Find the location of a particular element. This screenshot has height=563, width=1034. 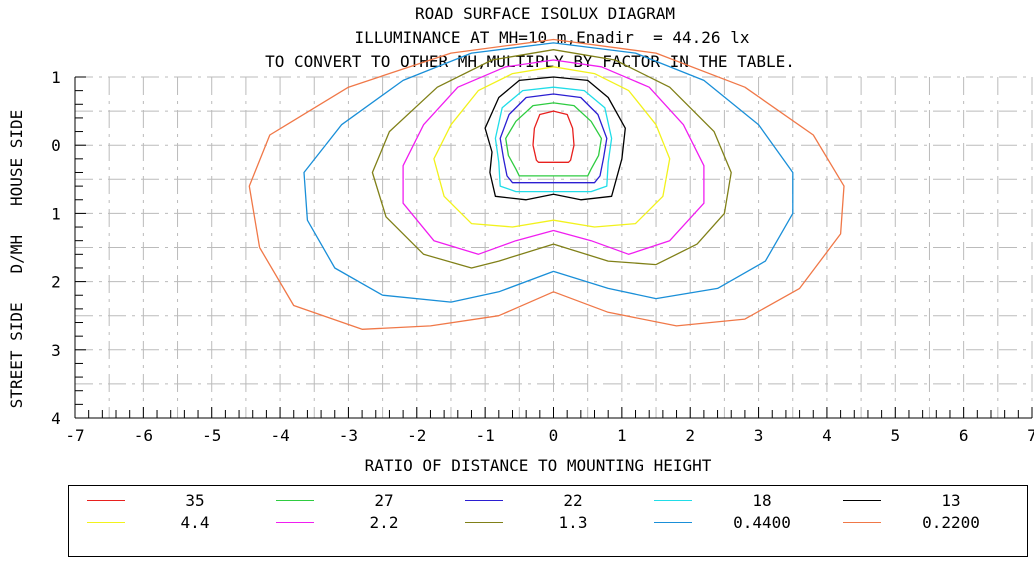

legend-label: 18 is located at coordinates (762, 500).